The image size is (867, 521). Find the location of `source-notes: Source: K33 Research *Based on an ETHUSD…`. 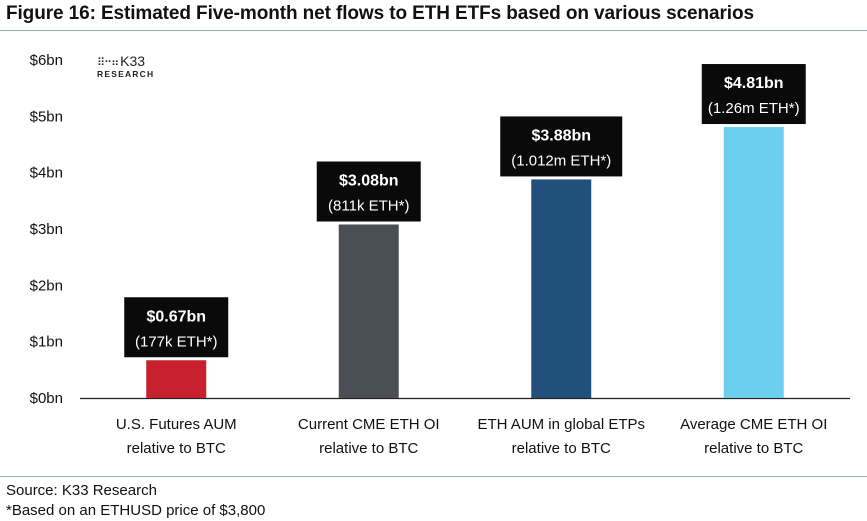

source-notes: Source: K33 Research *Based on an ETHUSD… is located at coordinates (135, 501).